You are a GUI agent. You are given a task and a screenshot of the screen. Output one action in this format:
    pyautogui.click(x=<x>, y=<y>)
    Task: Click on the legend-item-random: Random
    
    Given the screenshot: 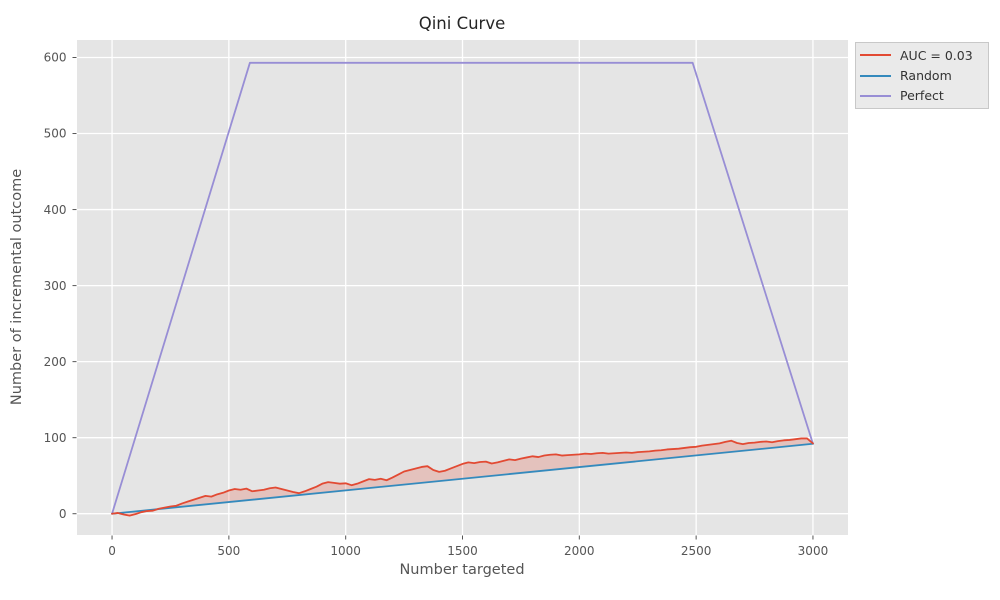 What is the action you would take?
    pyautogui.click(x=921, y=76)
    